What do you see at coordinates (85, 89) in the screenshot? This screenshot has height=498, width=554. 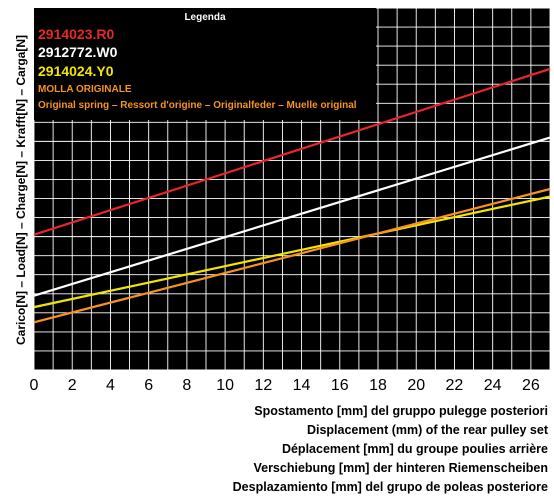 I see `legend-entry-original: MOLLA ORIGINALE` at bounding box center [85, 89].